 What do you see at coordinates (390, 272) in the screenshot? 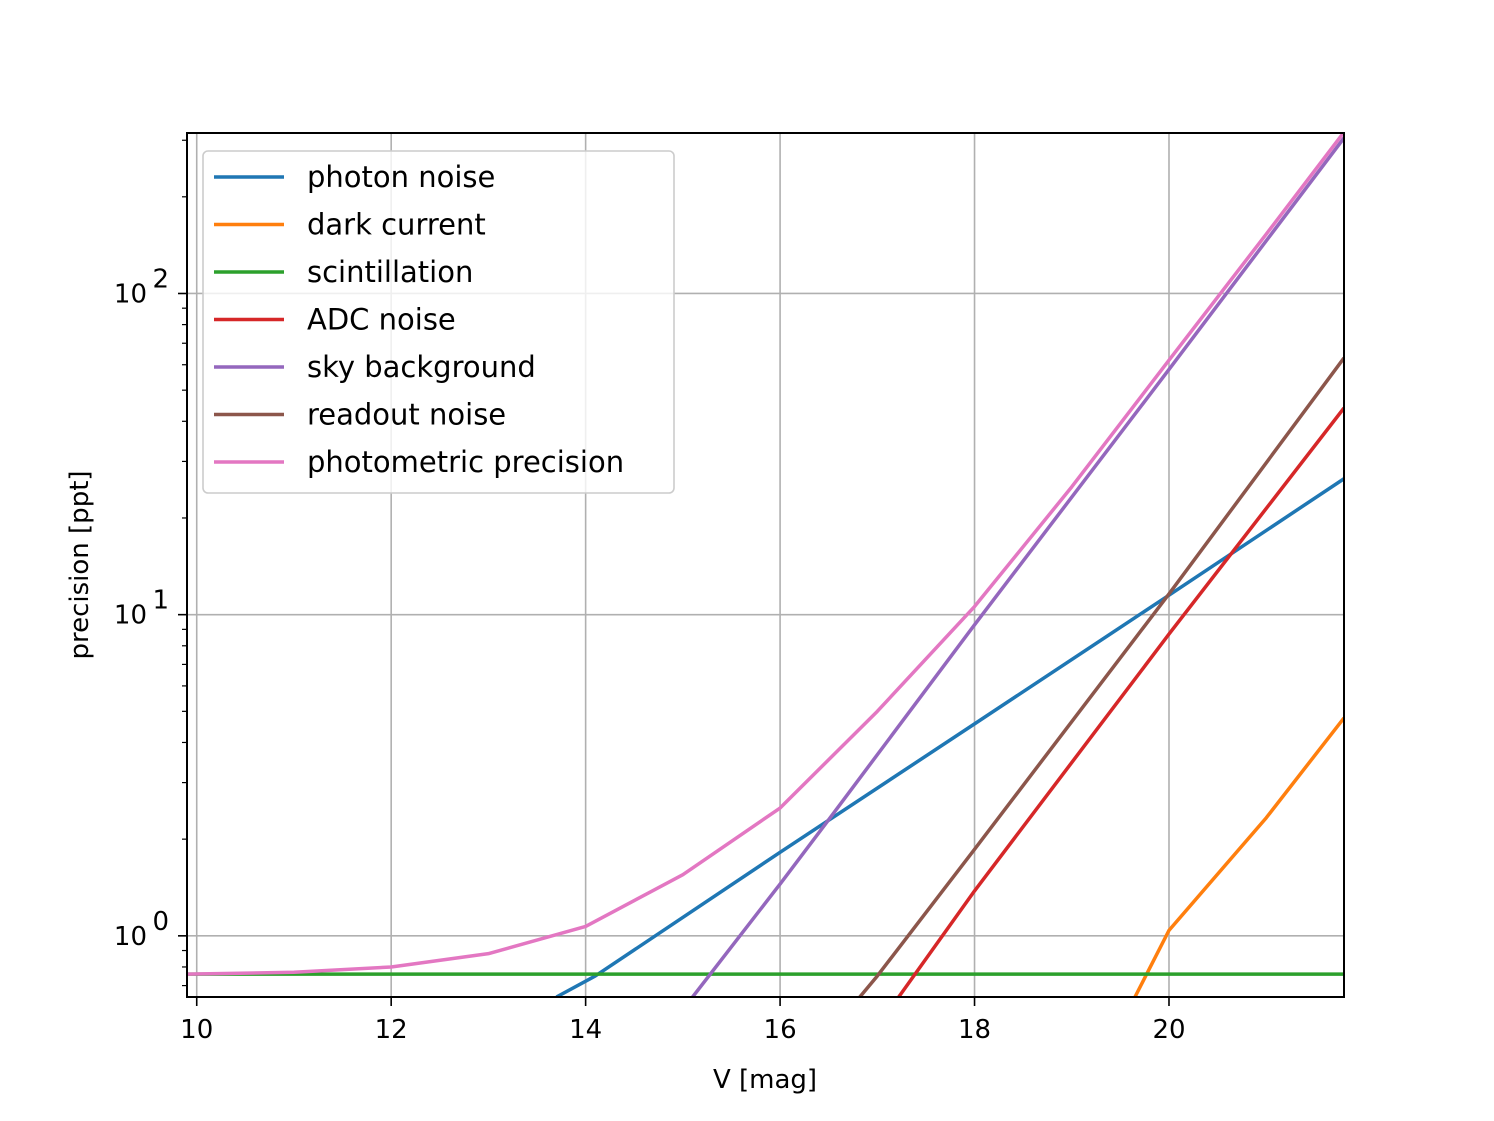
I see `legend-label: scintillation` at bounding box center [390, 272].